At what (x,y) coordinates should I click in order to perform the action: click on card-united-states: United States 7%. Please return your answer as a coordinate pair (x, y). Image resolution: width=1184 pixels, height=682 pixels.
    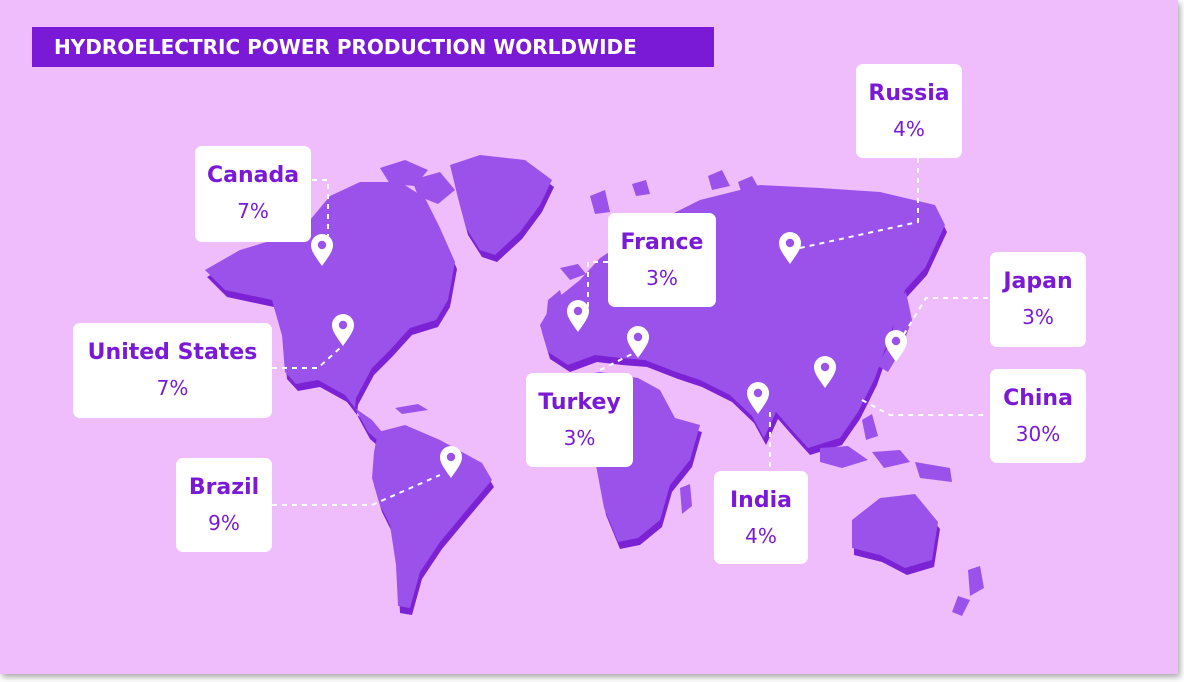
    Looking at the image, I should click on (172, 370).